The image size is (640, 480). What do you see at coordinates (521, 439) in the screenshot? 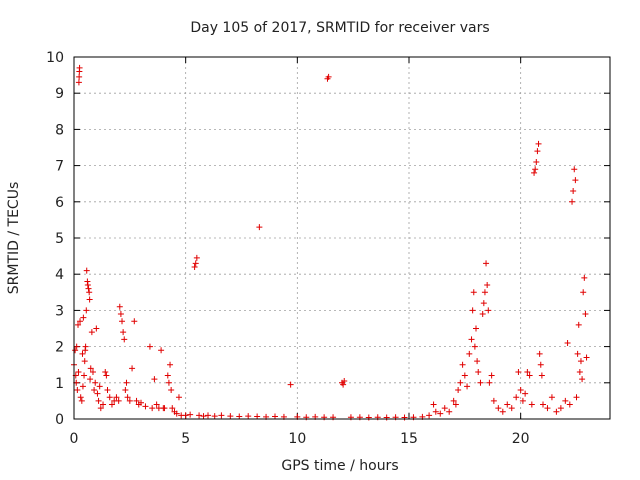
I see `x-tick-label: 20` at bounding box center [521, 439].